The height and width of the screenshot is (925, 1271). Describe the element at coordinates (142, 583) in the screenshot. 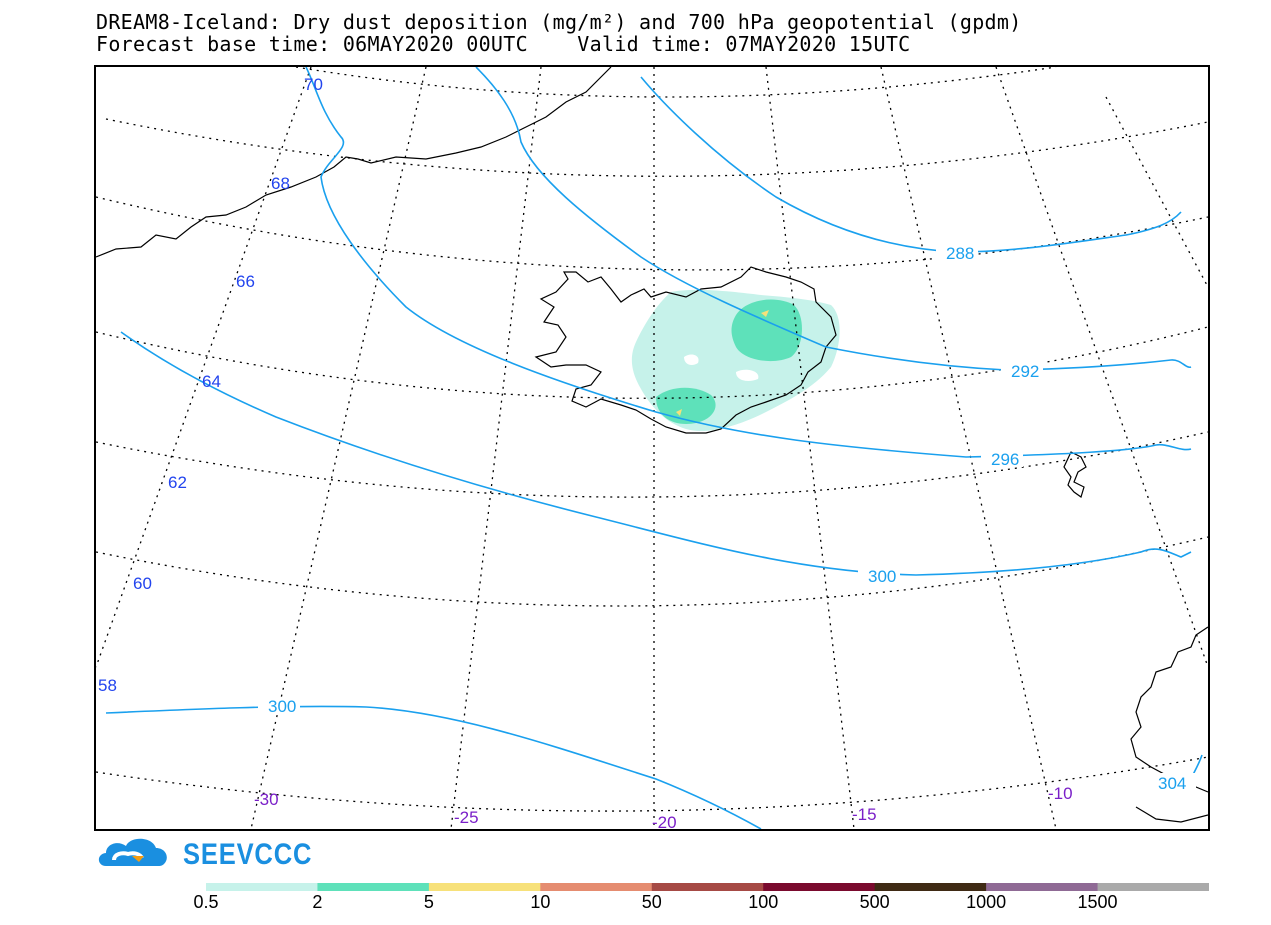

I see `latitude-label: 60` at that location.